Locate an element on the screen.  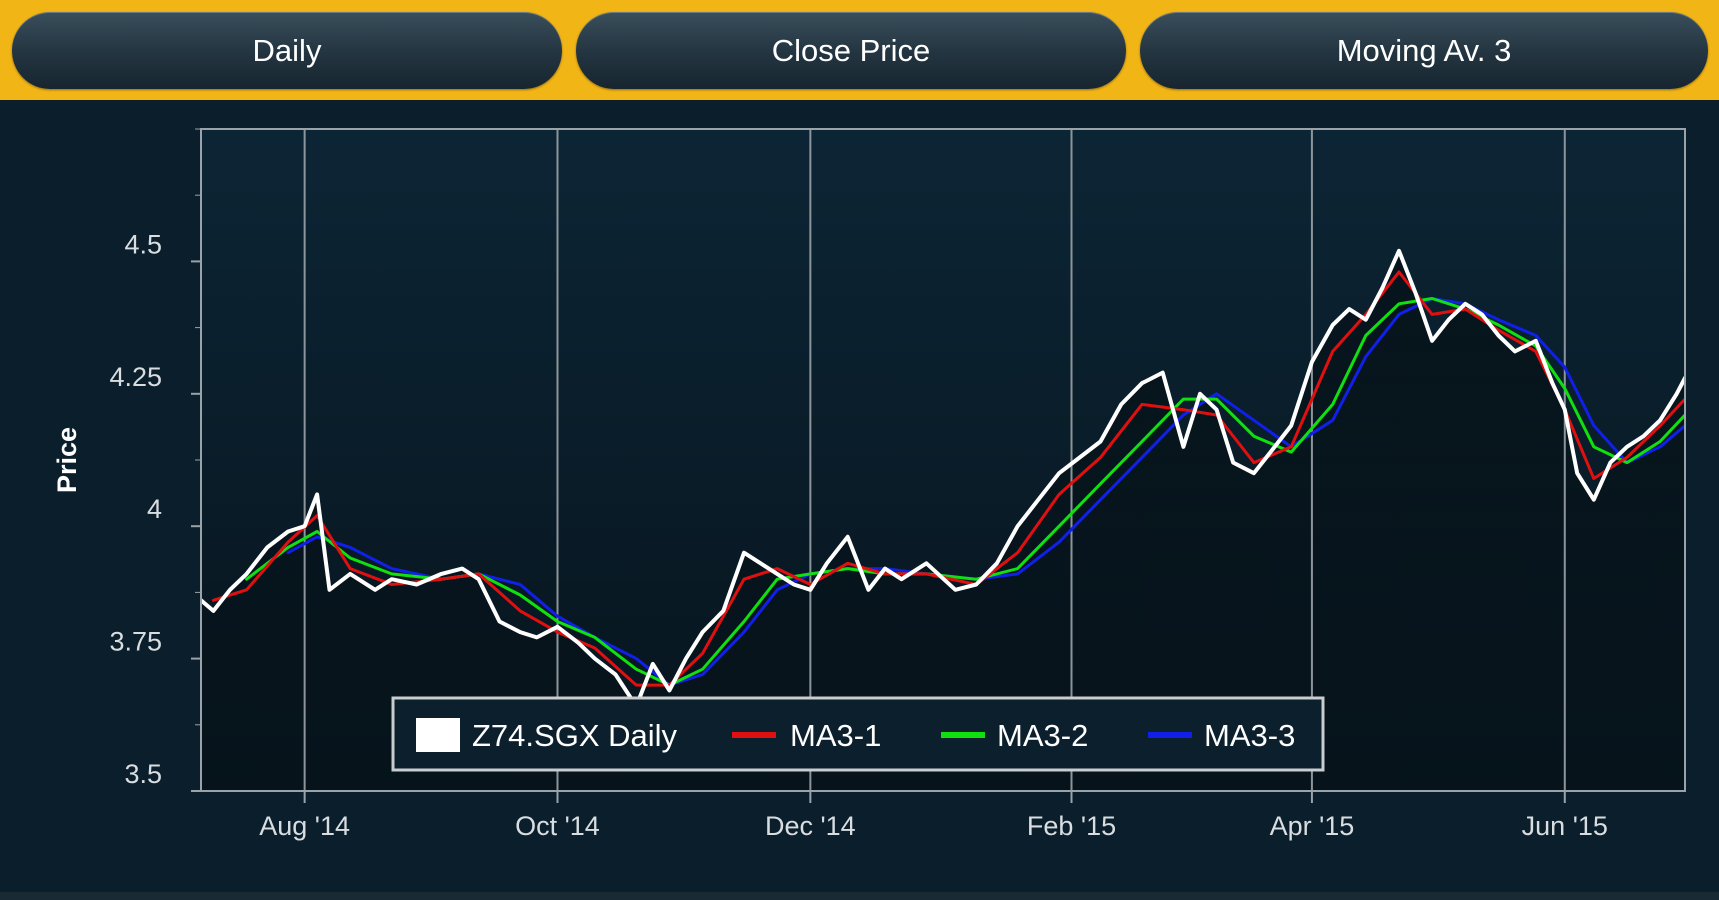
indicator-button: Moving Av. 3 is located at coordinates (1424, 50).